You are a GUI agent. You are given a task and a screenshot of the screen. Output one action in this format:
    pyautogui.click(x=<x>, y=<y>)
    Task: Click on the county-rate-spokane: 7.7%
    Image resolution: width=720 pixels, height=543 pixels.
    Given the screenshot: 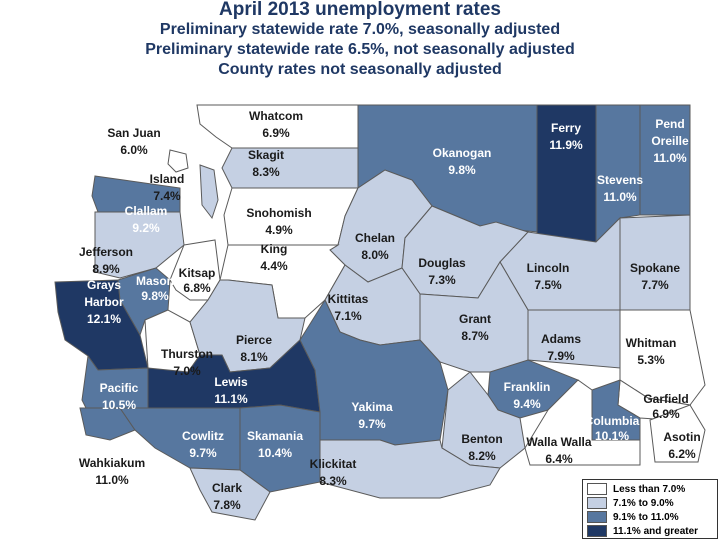 What is the action you would take?
    pyautogui.click(x=655, y=285)
    